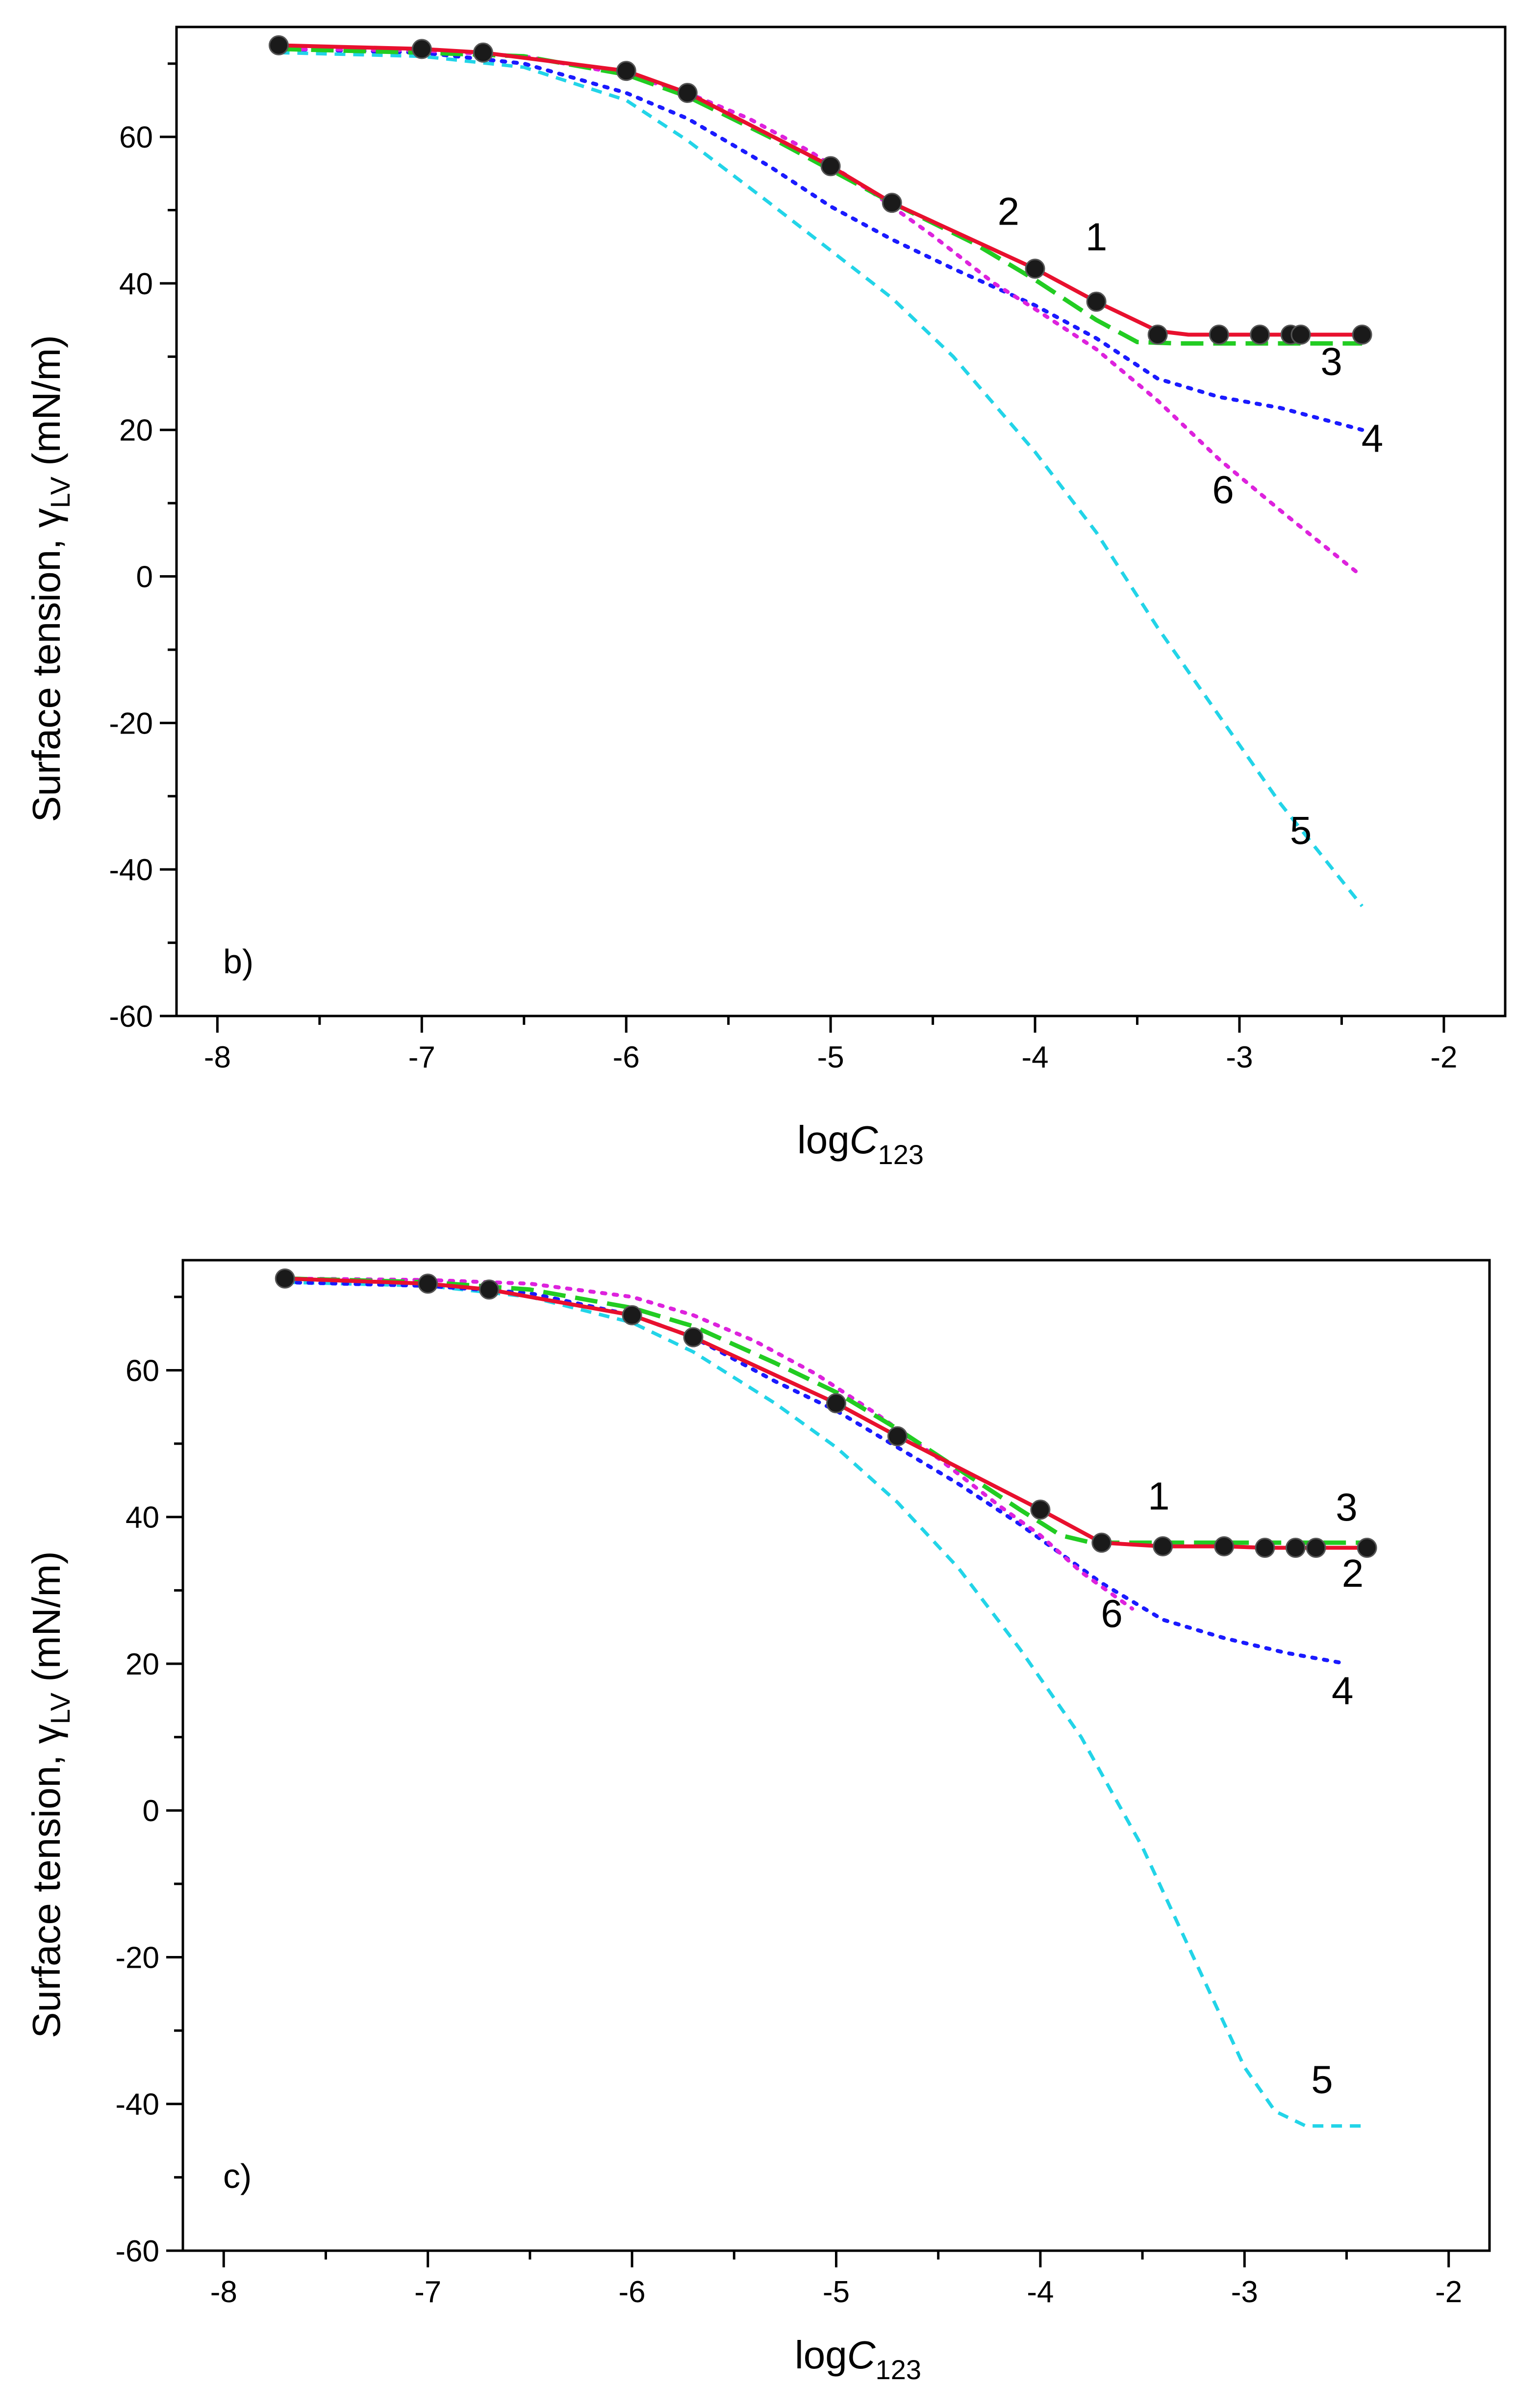 Image resolution: width=1540 pixels, height=2387 pixels. What do you see at coordinates (1347, 1507) in the screenshot?
I see `panel-c-curve-label-3: 3` at bounding box center [1347, 1507].